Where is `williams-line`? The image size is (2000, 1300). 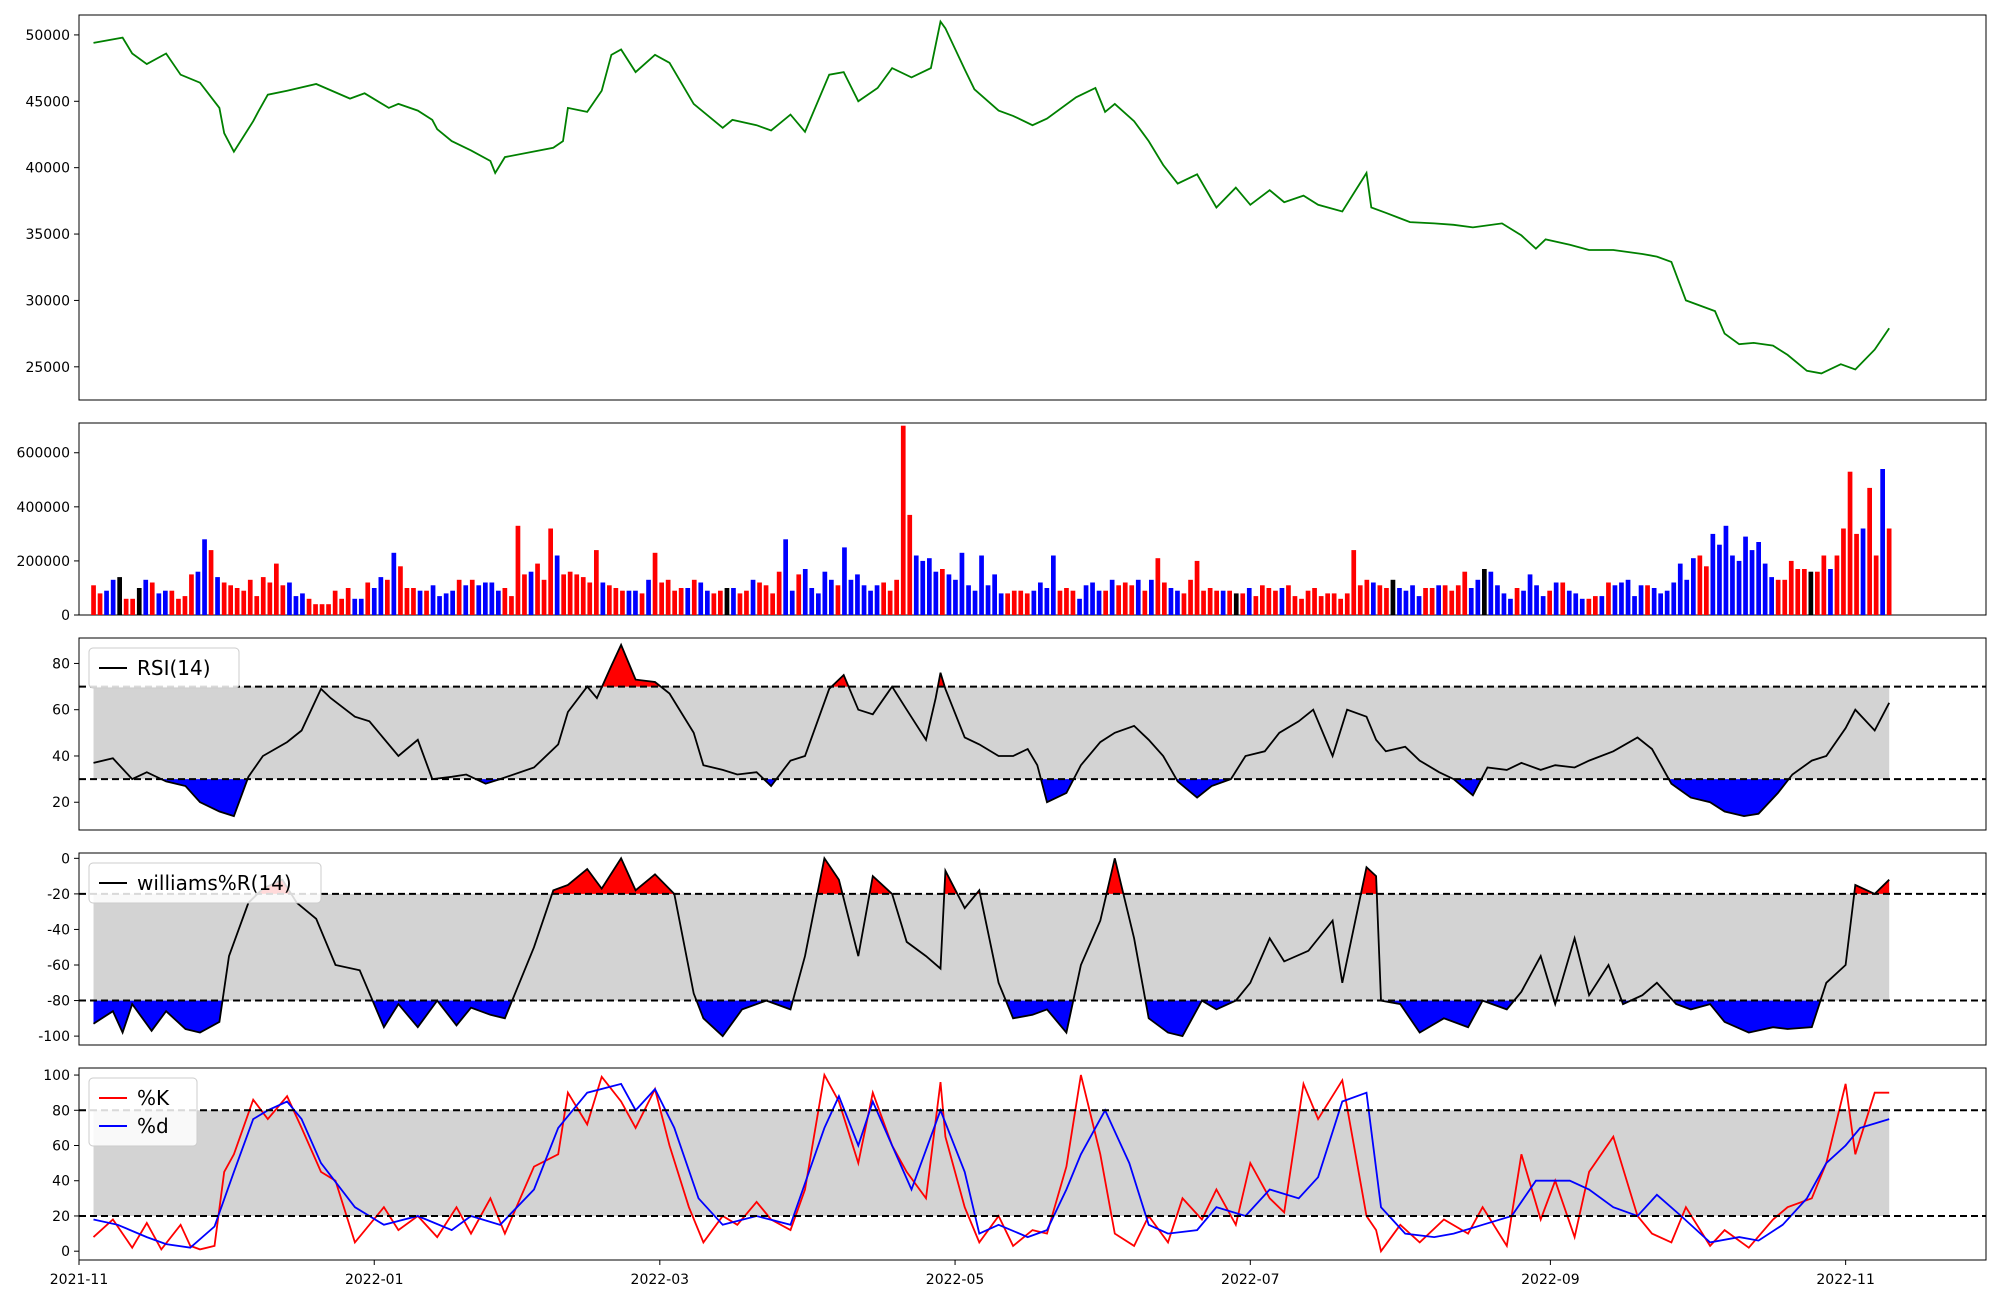 williams-line is located at coordinates (991, 947).